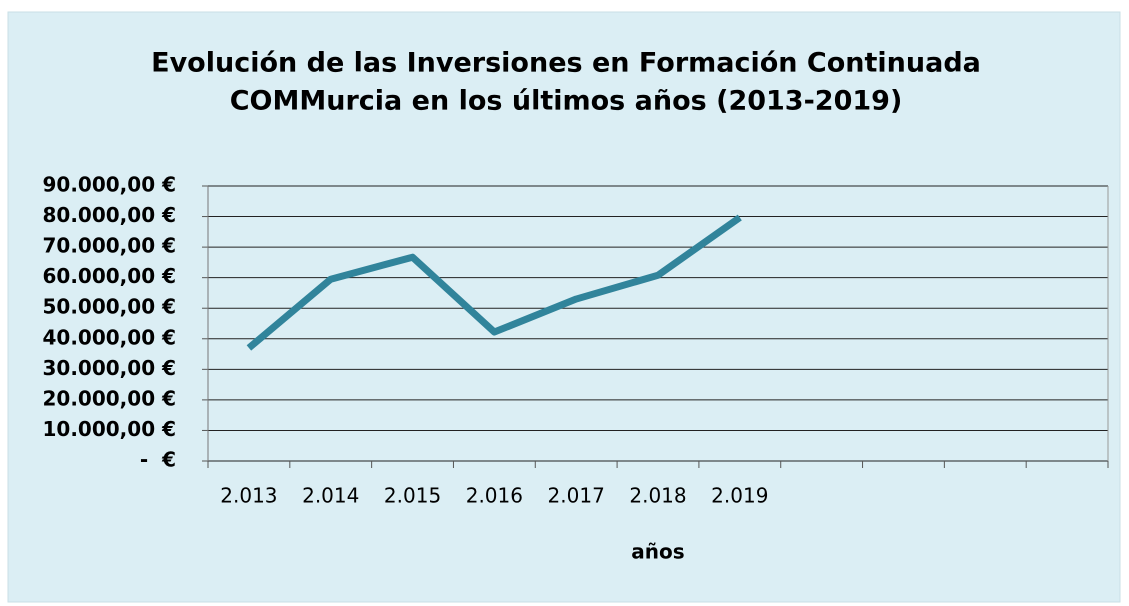 The width and height of the screenshot is (1129, 606). I want to click on y-tick-label: 80.000,00 €, so click(110, 215).